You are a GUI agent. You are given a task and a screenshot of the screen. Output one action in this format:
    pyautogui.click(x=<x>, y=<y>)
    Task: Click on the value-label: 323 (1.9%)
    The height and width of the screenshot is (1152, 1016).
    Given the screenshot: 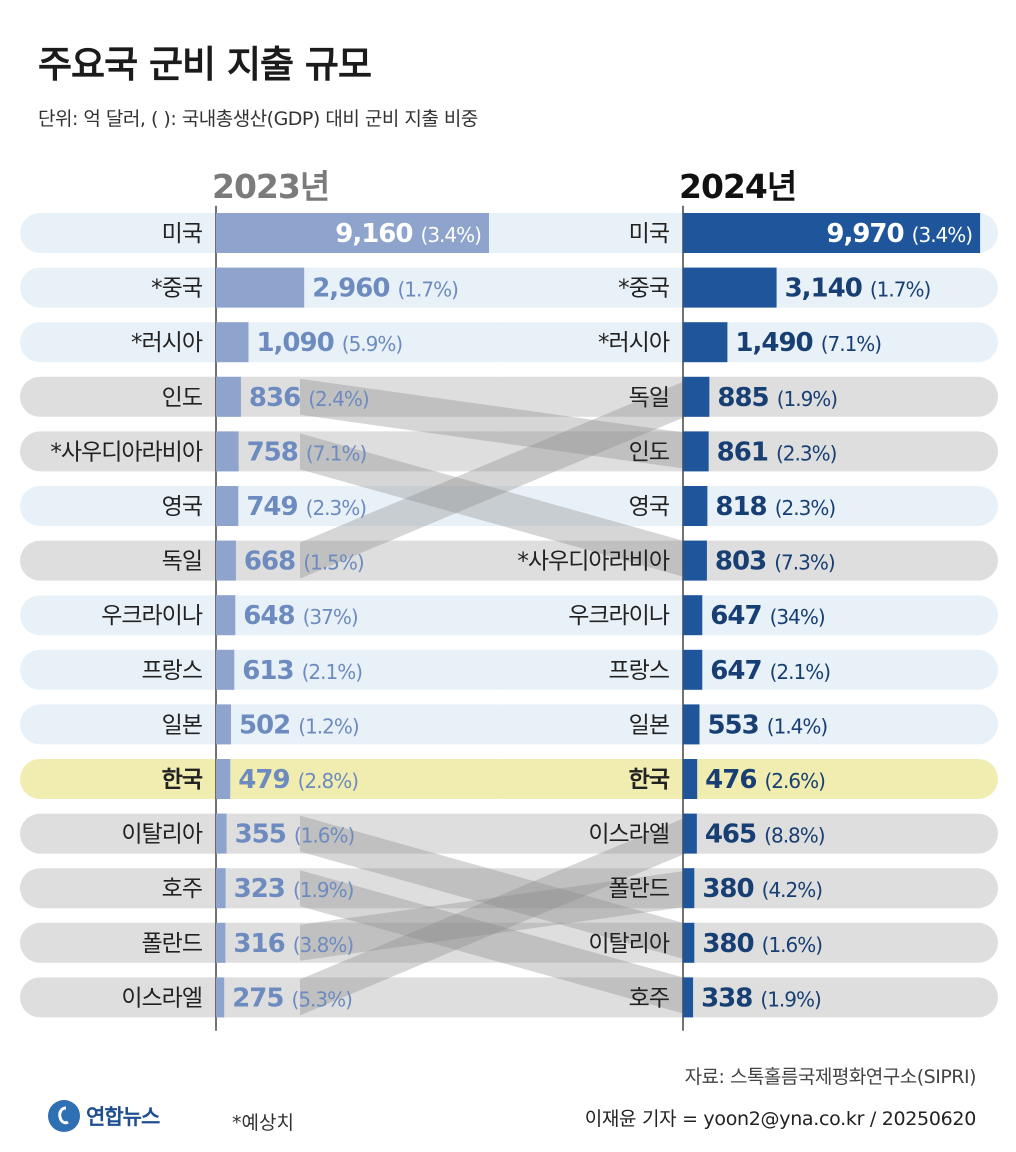 What is the action you would take?
    pyautogui.click(x=294, y=889)
    